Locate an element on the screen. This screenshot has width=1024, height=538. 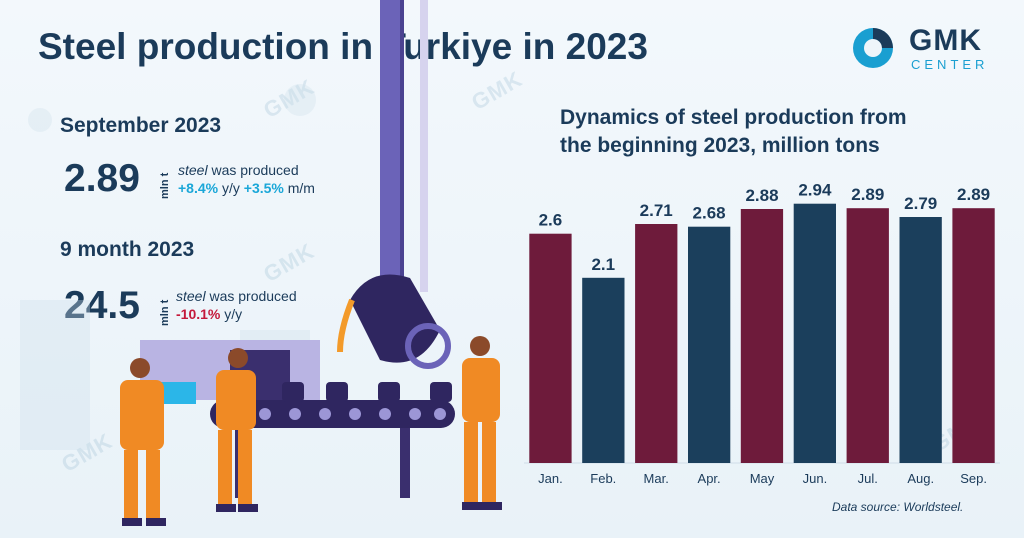
data-source: Data source: Worldsteel. is located at coordinates (898, 507).